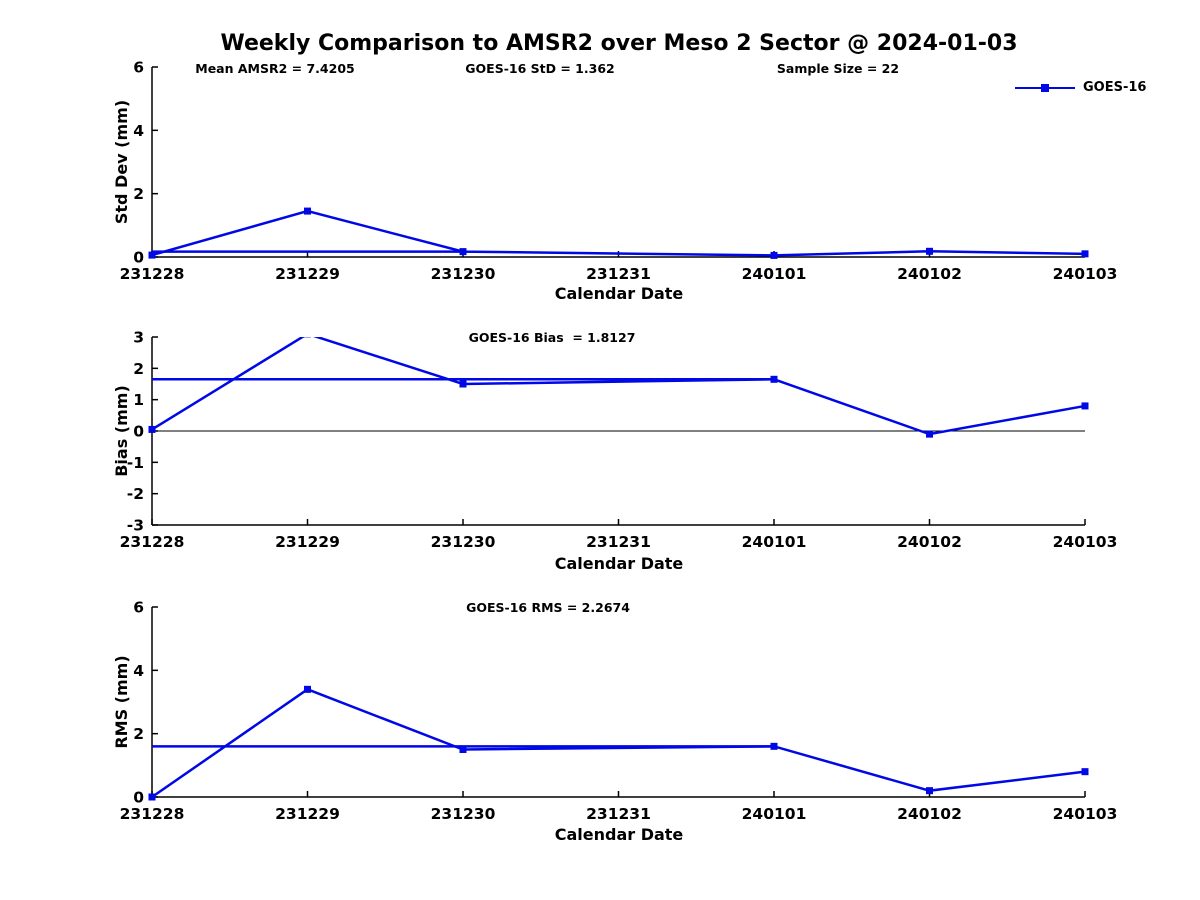  I want to click on legend-line-marker-icon, so click(1045, 87).